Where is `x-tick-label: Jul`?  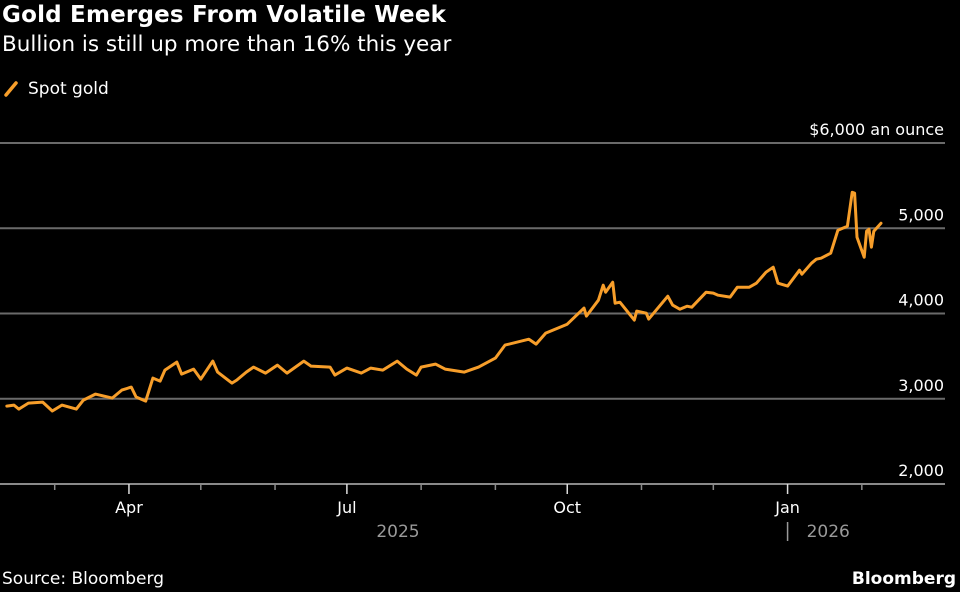
x-tick-label: Jul is located at coordinates (346, 507).